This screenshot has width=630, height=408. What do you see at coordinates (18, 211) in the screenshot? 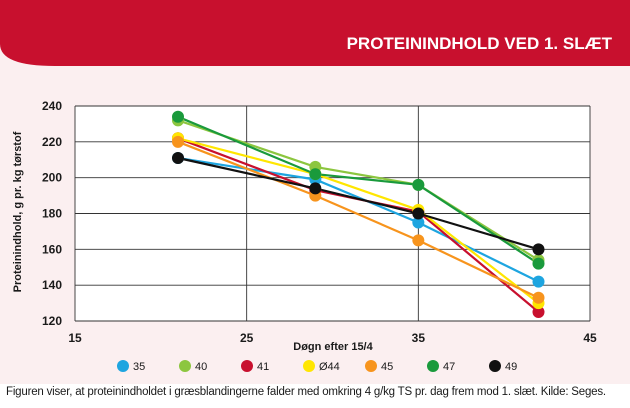
I see `y-axis-label: Proteinindhold, g pr. kg tørstof` at bounding box center [18, 211].